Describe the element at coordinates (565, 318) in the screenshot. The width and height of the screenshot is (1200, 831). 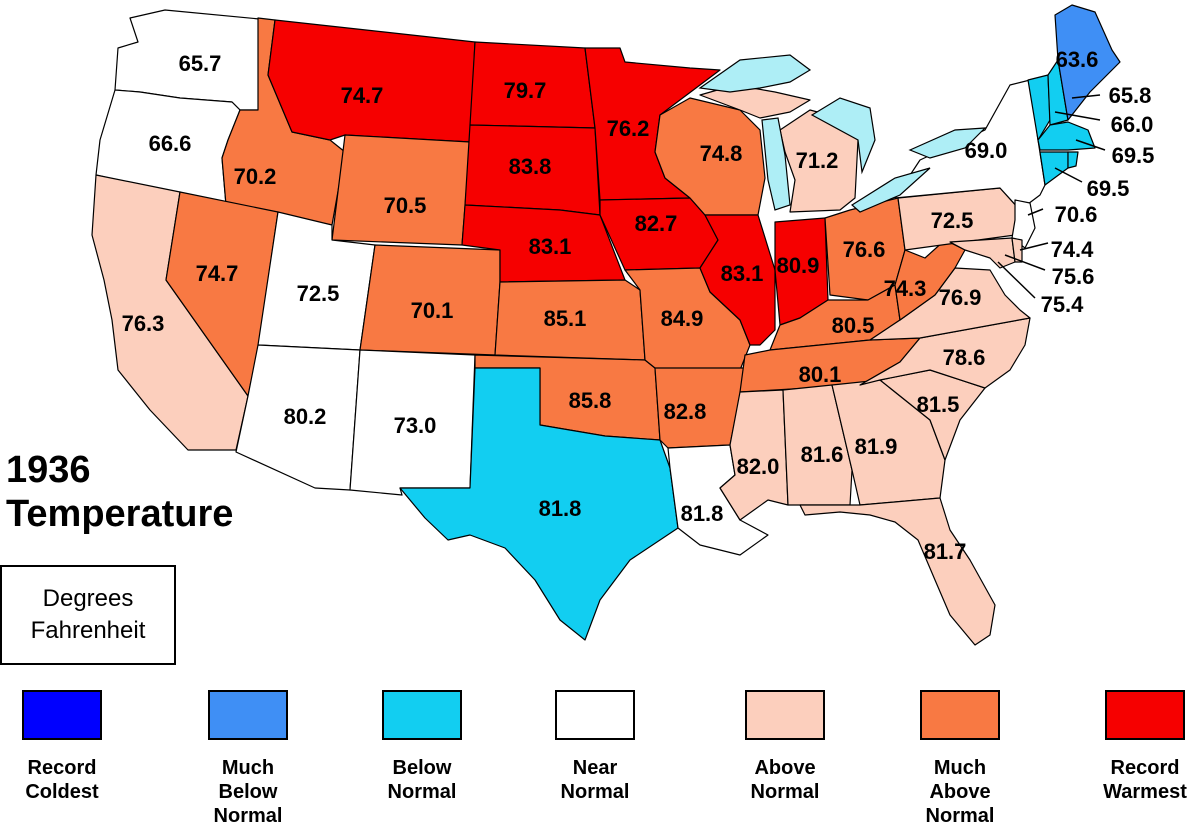
I see `state-value-ks: 85.1` at that location.